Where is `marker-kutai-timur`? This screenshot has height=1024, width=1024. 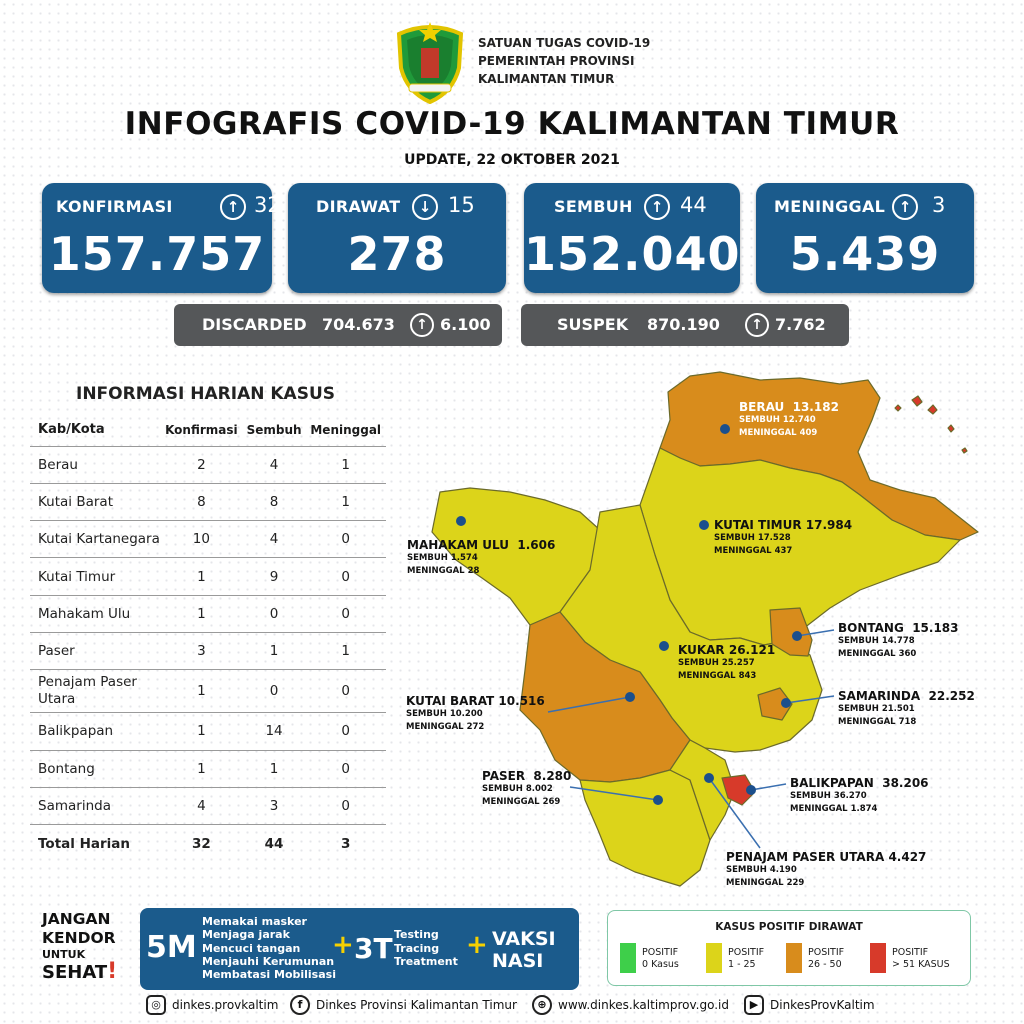
marker-kutai-timur is located at coordinates (704, 525).